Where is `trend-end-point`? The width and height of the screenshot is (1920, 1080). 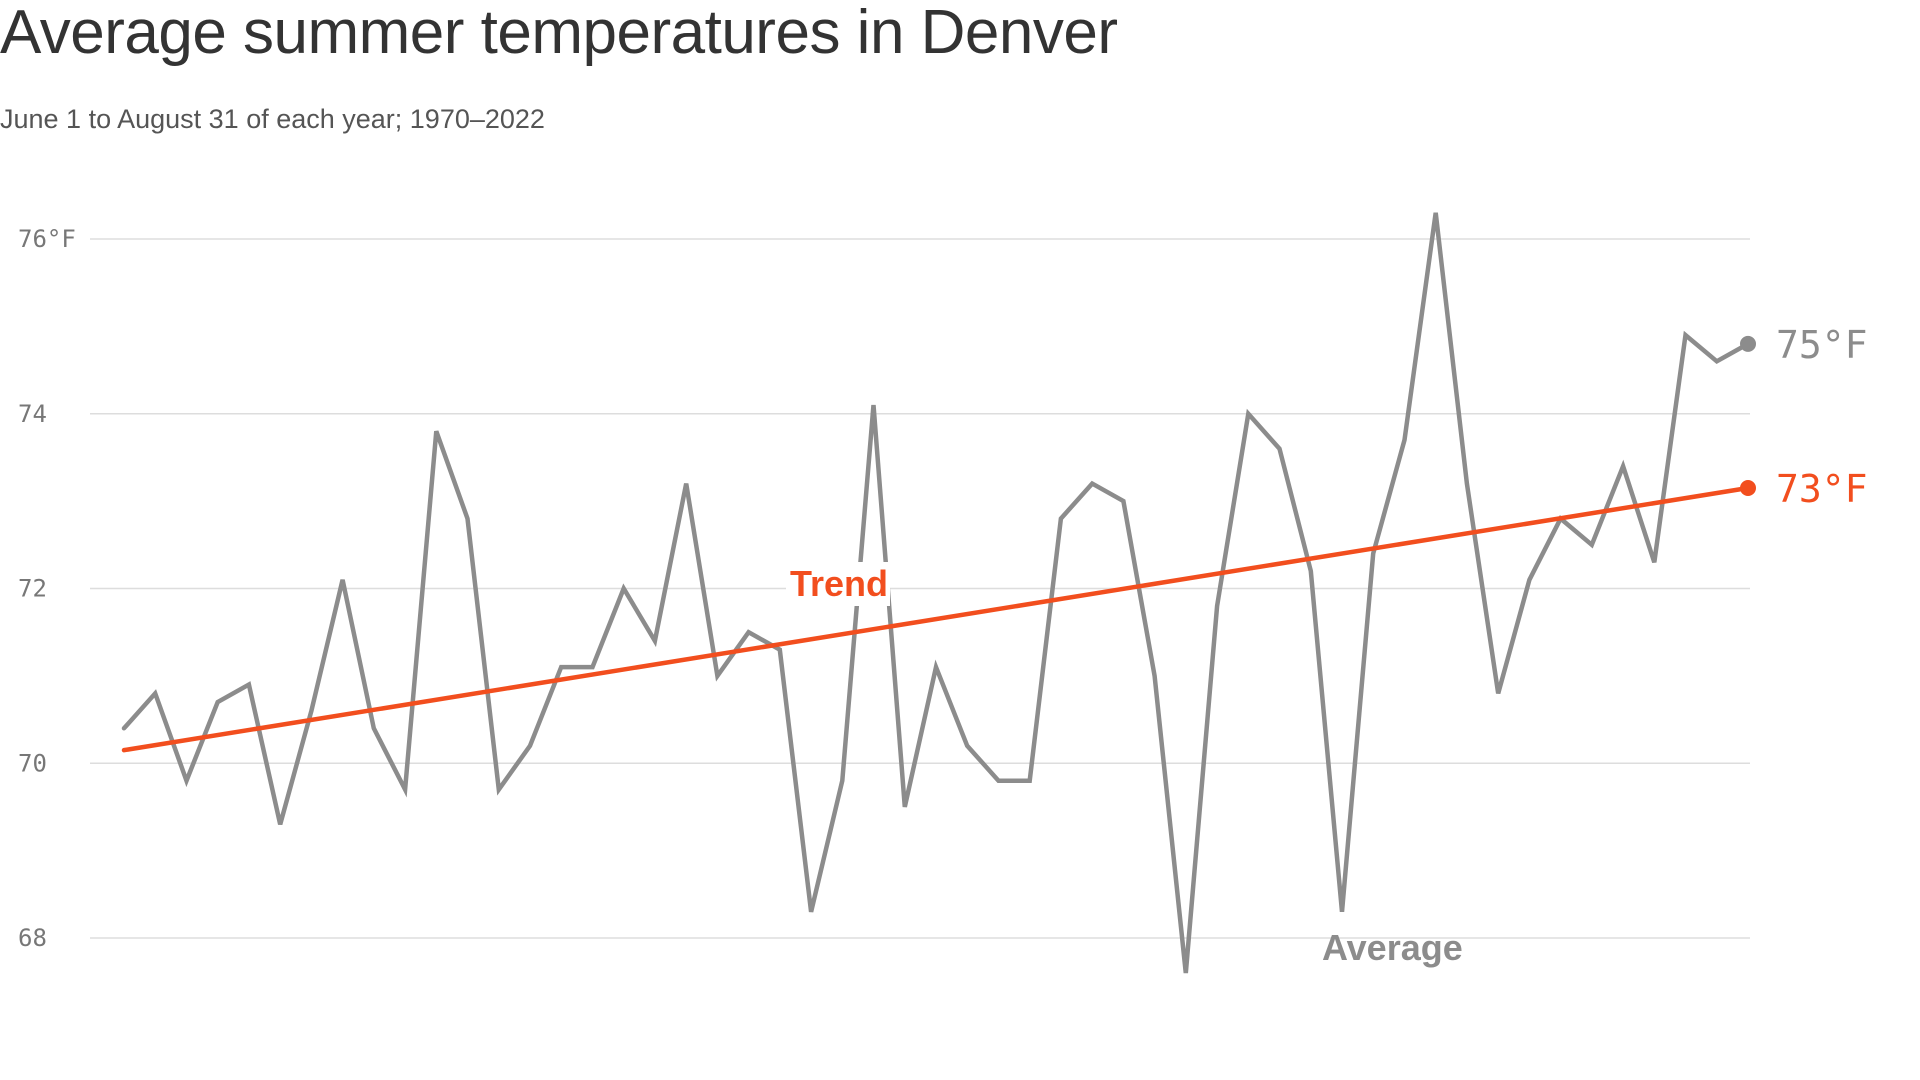
trend-end-point is located at coordinates (1748, 488).